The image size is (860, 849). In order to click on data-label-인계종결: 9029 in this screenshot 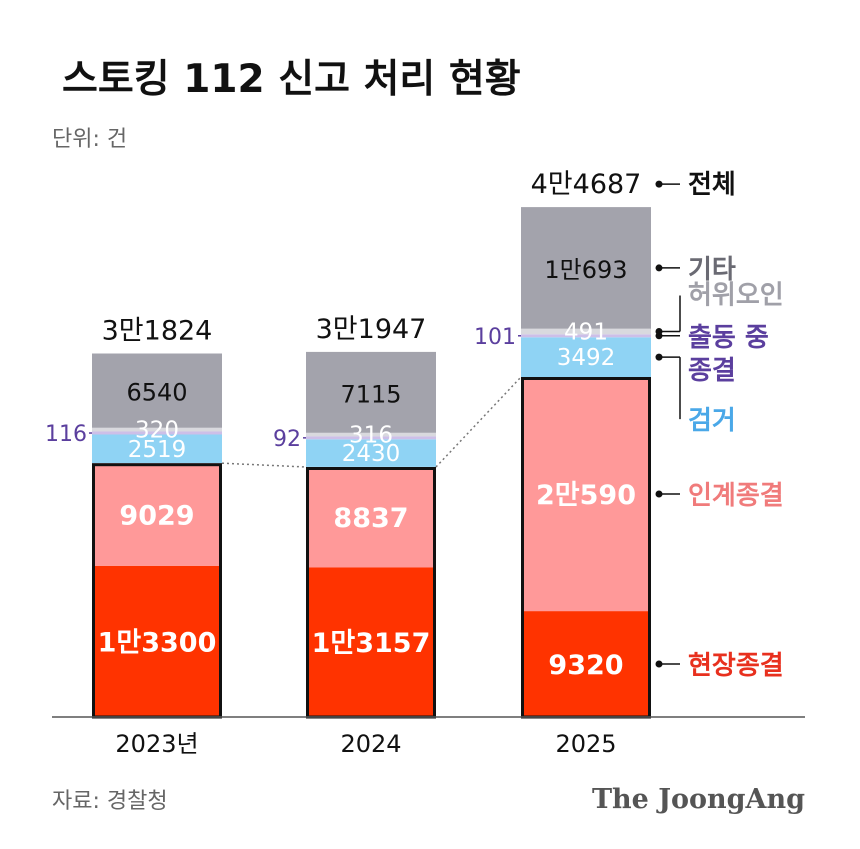, I will do `click(156, 515)`.